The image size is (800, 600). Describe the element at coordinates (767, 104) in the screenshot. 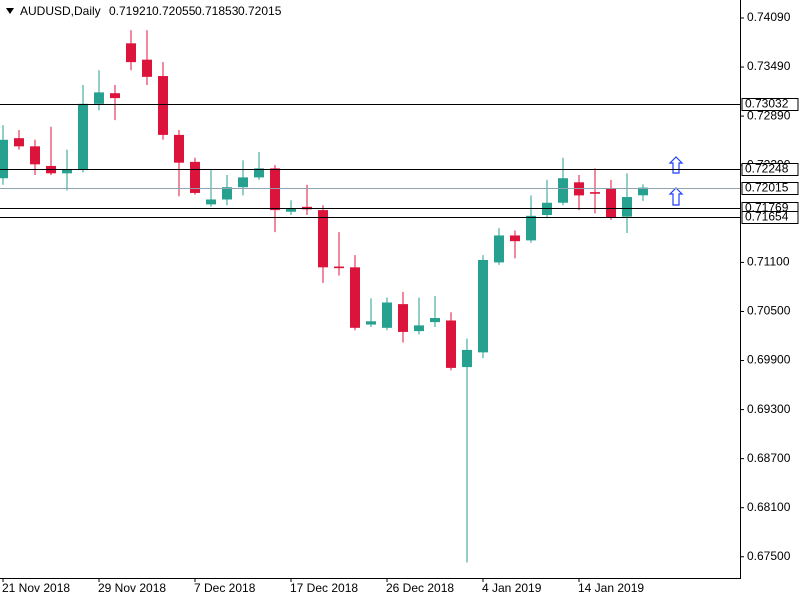

I see `level-label: 0.73032` at that location.